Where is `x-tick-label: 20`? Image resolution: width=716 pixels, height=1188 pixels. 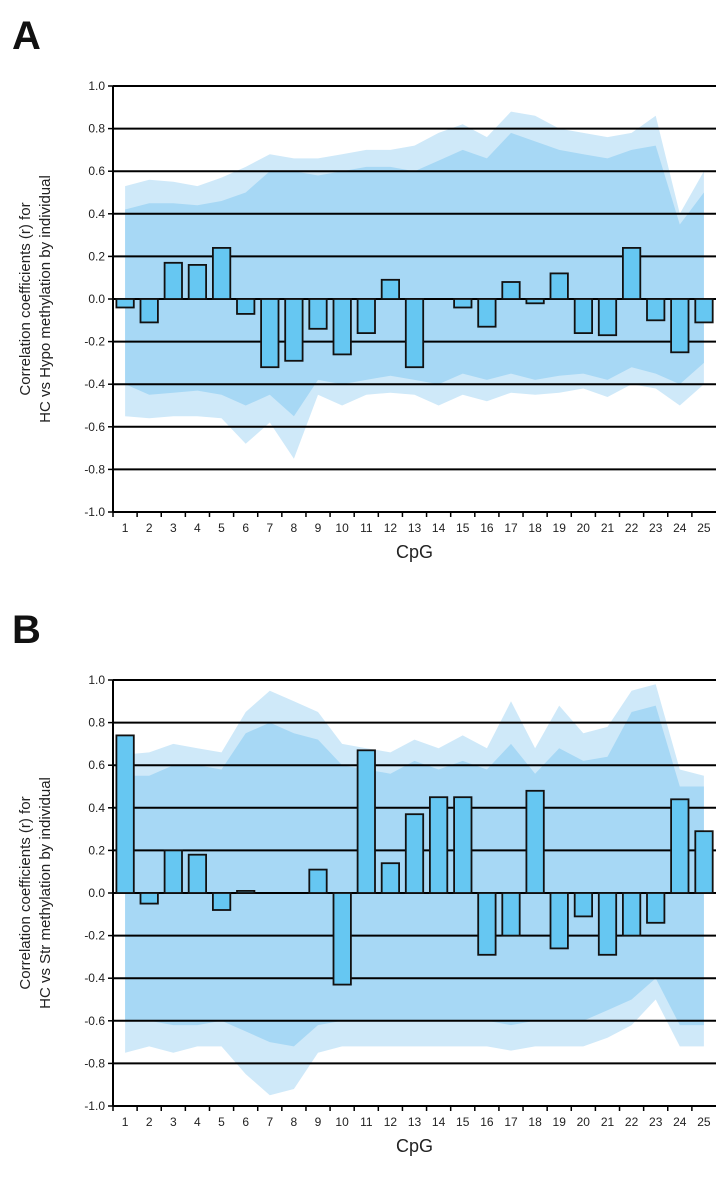
x-tick-label: 20 is located at coordinates (584, 528).